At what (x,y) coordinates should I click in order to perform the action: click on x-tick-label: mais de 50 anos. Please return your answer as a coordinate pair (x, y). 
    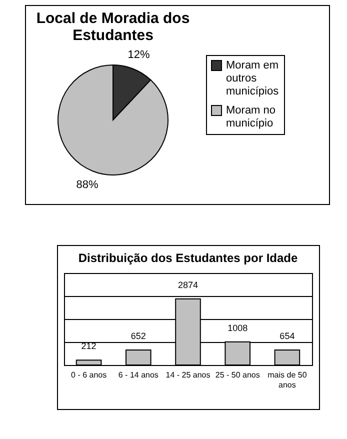
    Looking at the image, I should click on (288, 380).